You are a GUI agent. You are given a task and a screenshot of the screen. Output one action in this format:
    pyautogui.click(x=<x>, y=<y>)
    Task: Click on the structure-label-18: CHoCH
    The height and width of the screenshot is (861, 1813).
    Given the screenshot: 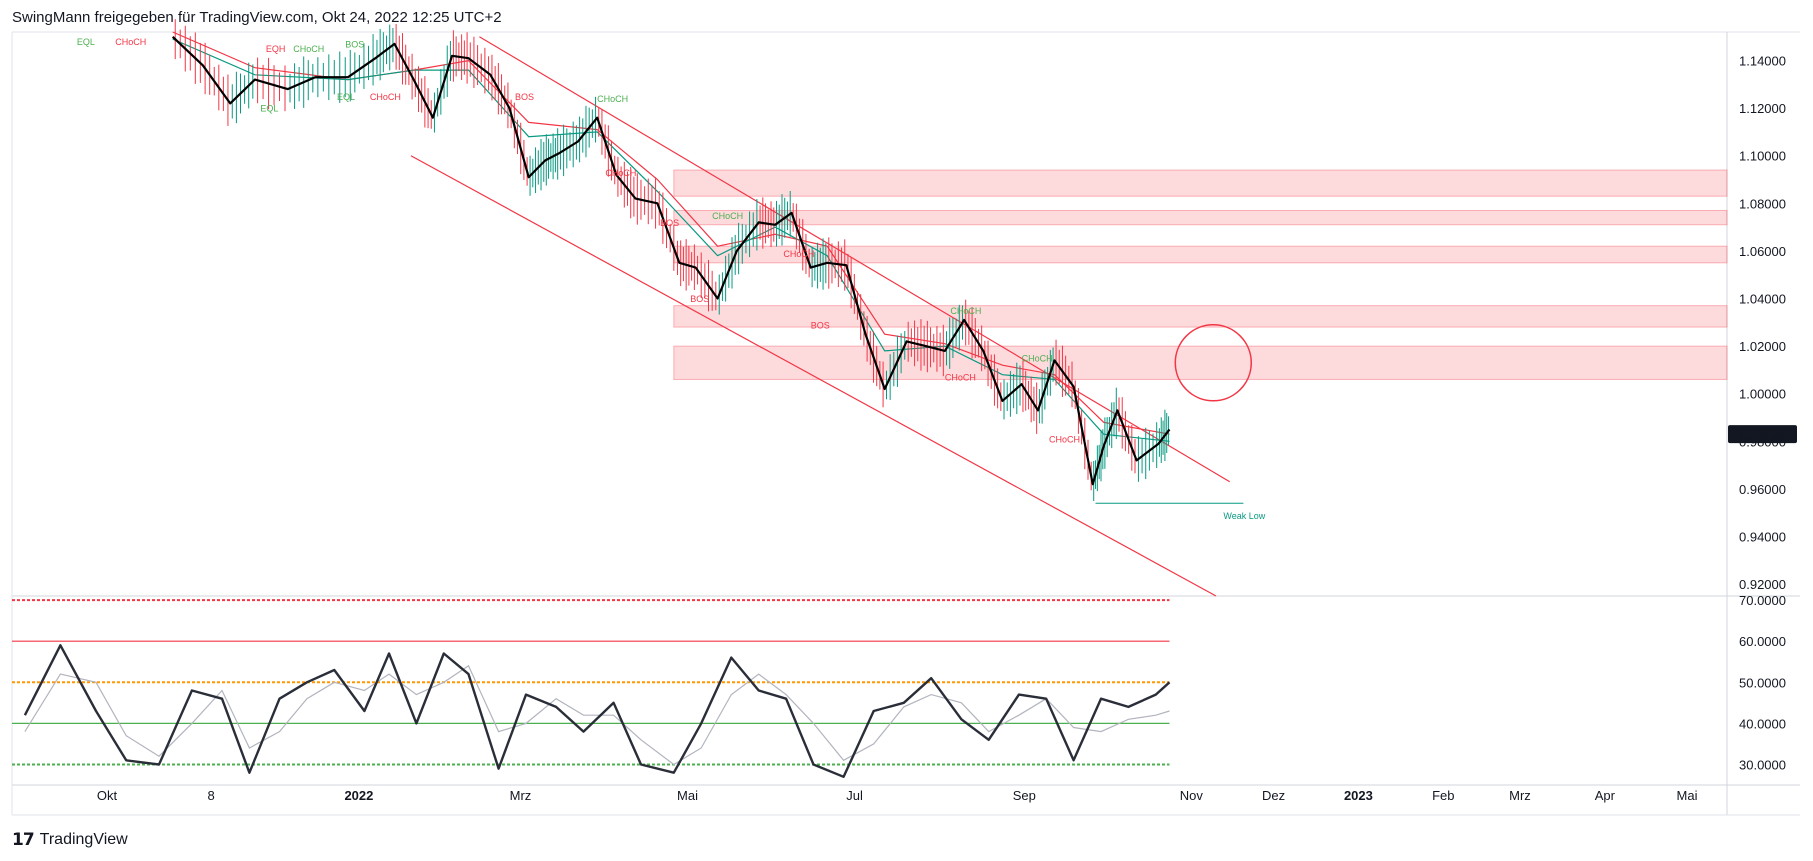 What is the action you would take?
    pyautogui.click(x=960, y=378)
    